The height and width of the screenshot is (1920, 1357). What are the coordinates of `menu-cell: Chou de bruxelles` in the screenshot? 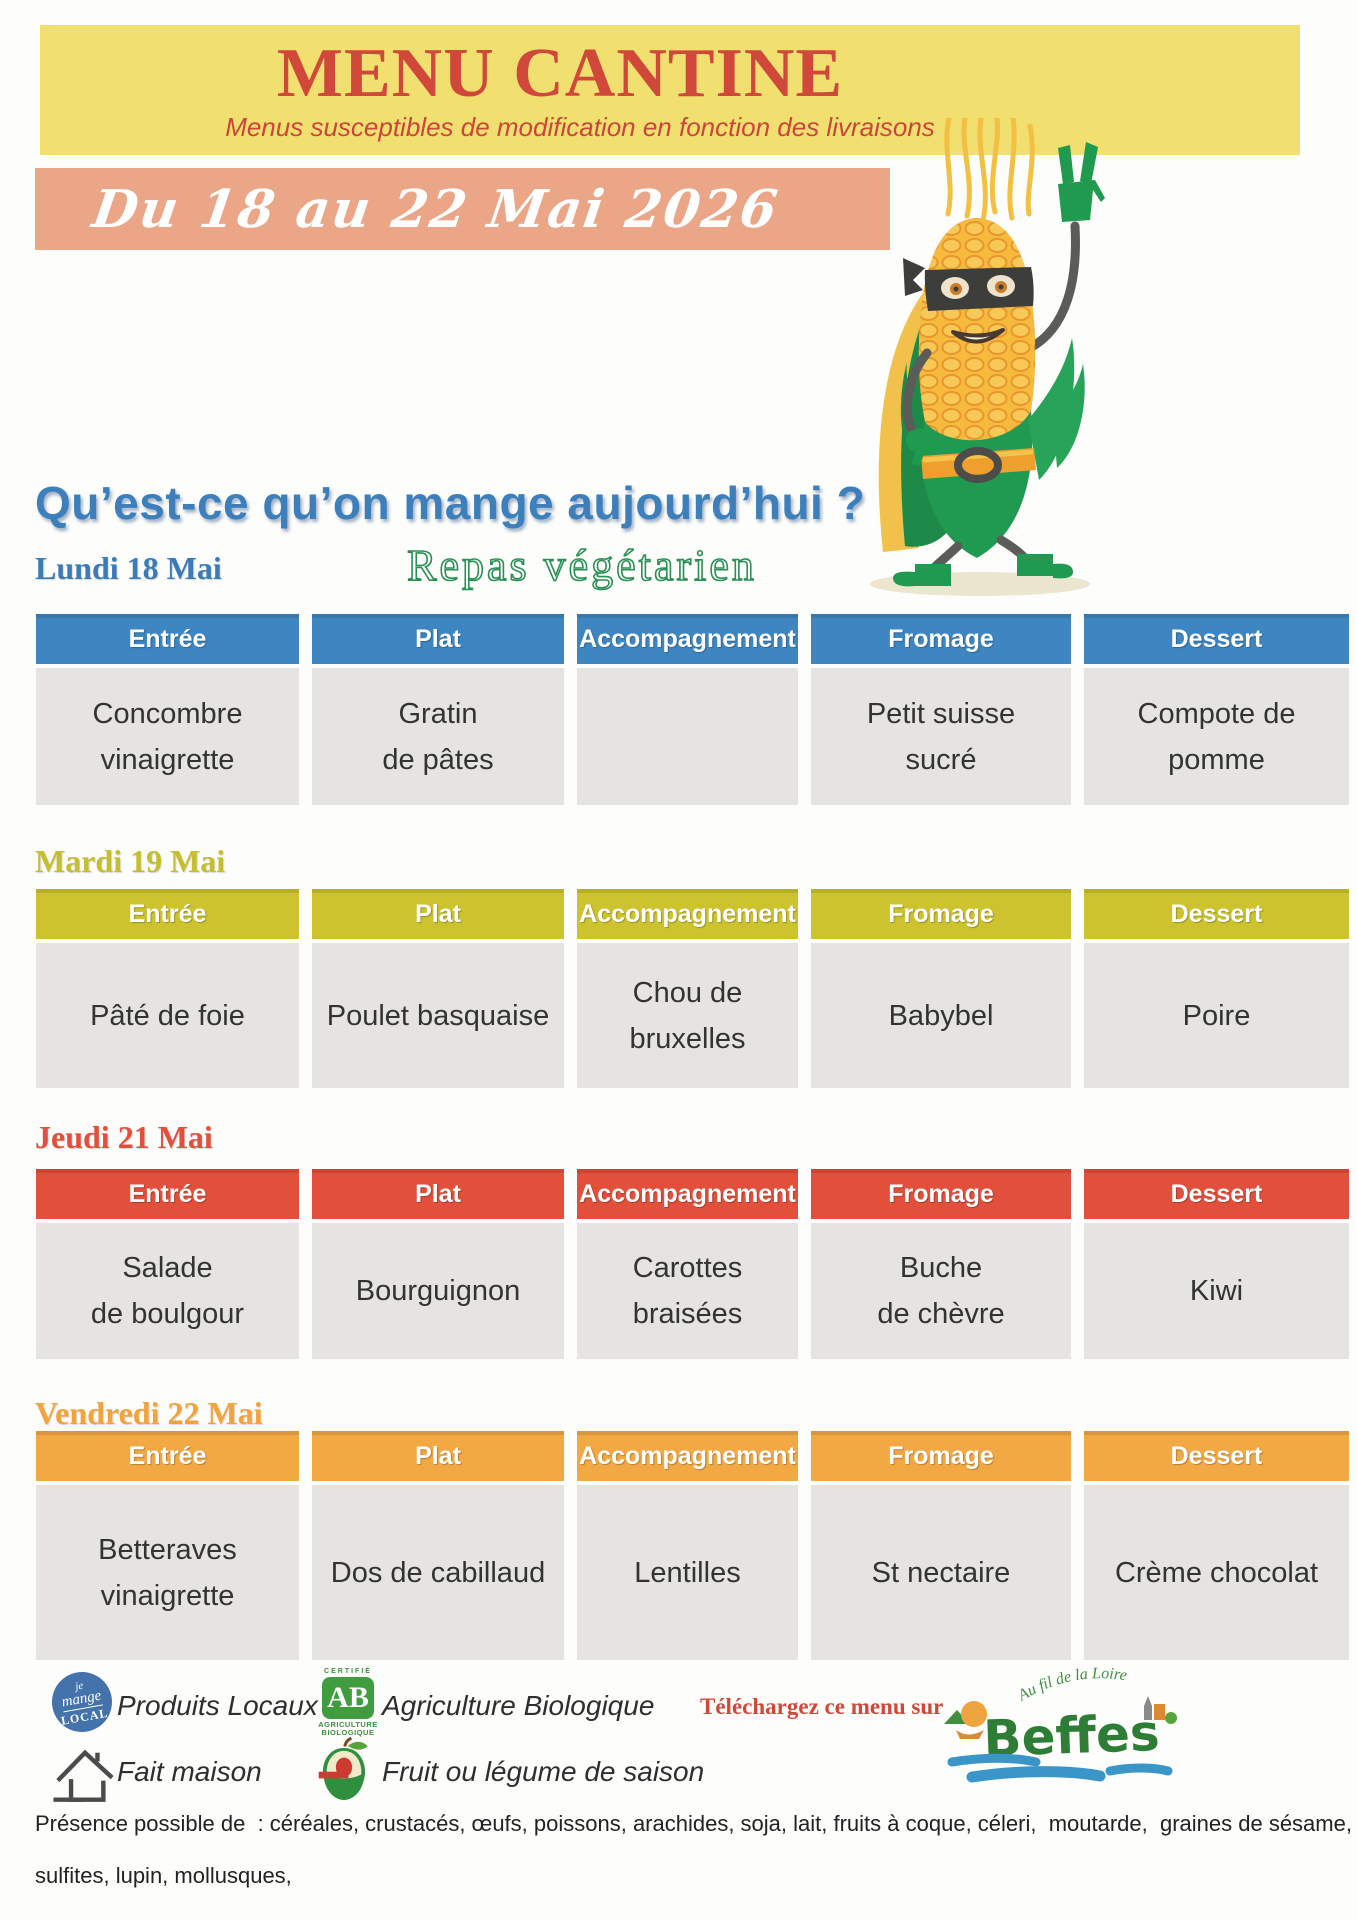 It's located at (687, 1015).